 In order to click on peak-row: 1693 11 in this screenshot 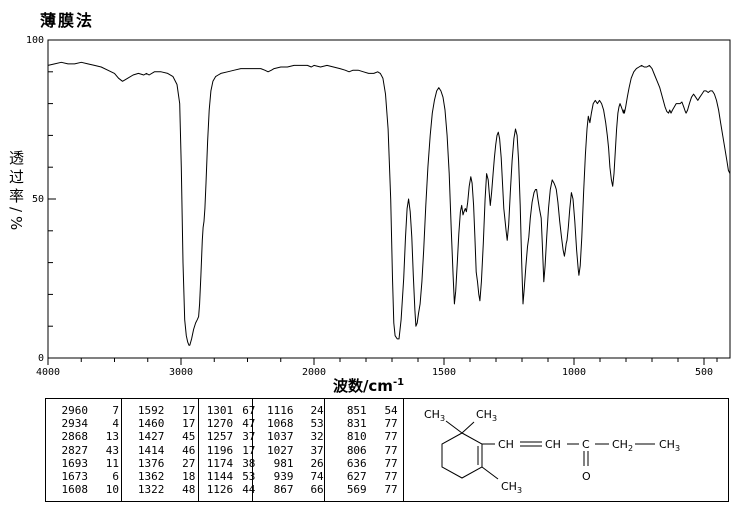, I will do `click(87, 463)`.